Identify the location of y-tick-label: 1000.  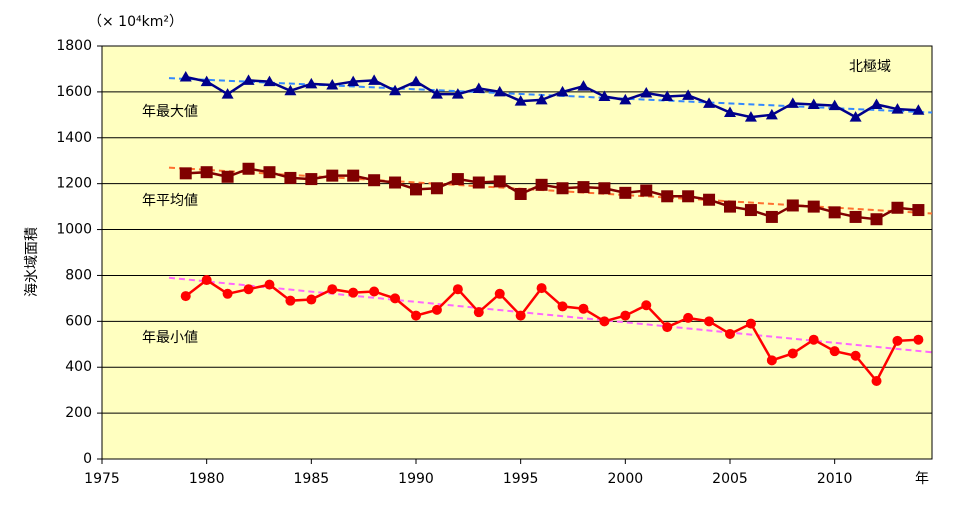
(74, 230).